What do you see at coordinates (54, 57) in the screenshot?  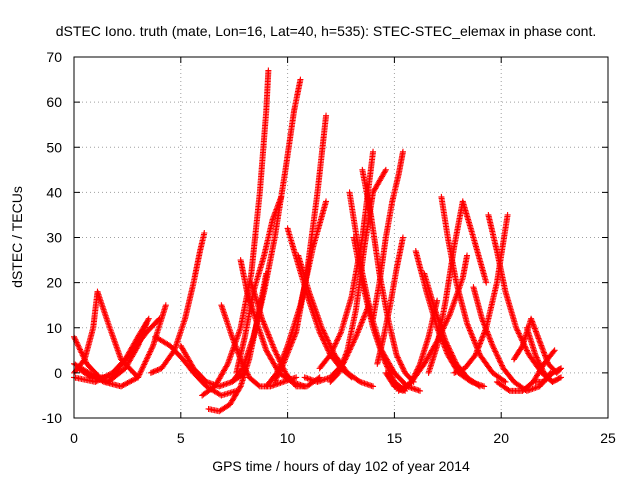 I see `y-tick-label: 70` at bounding box center [54, 57].